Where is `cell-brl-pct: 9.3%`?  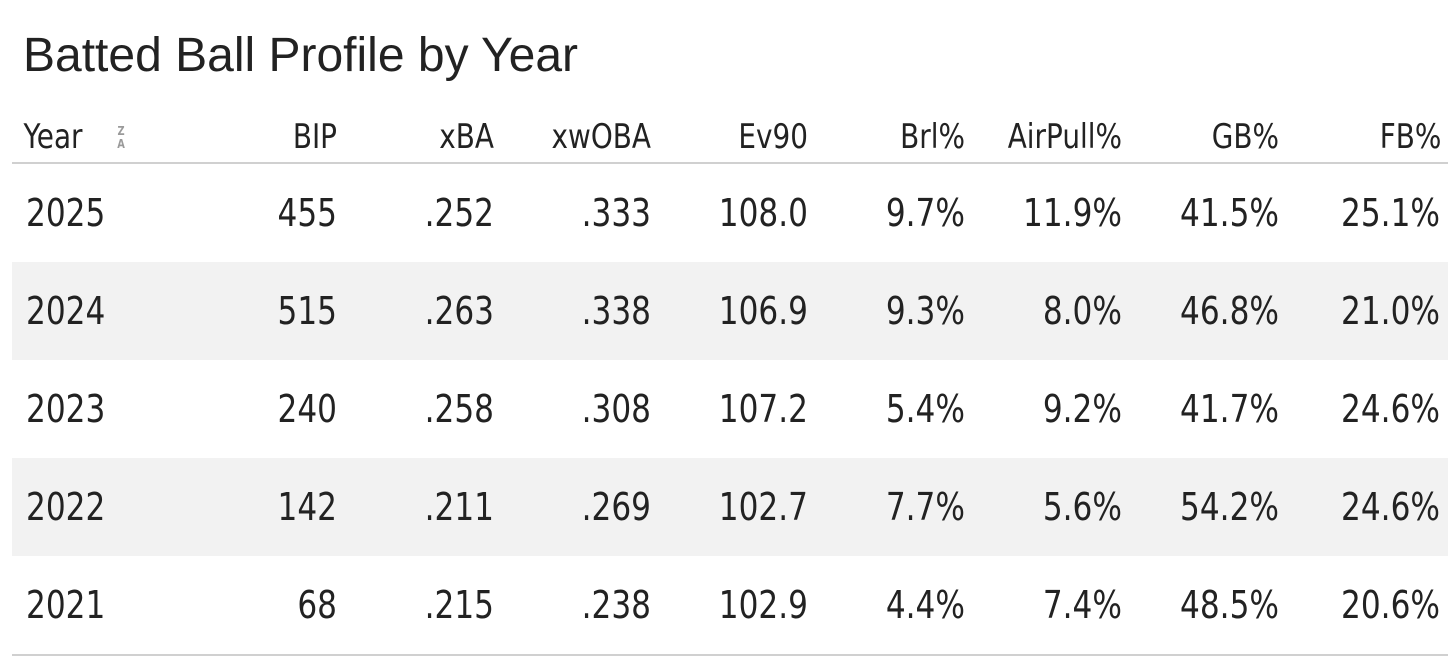 cell-brl-pct: 9.3% is located at coordinates (886, 311).